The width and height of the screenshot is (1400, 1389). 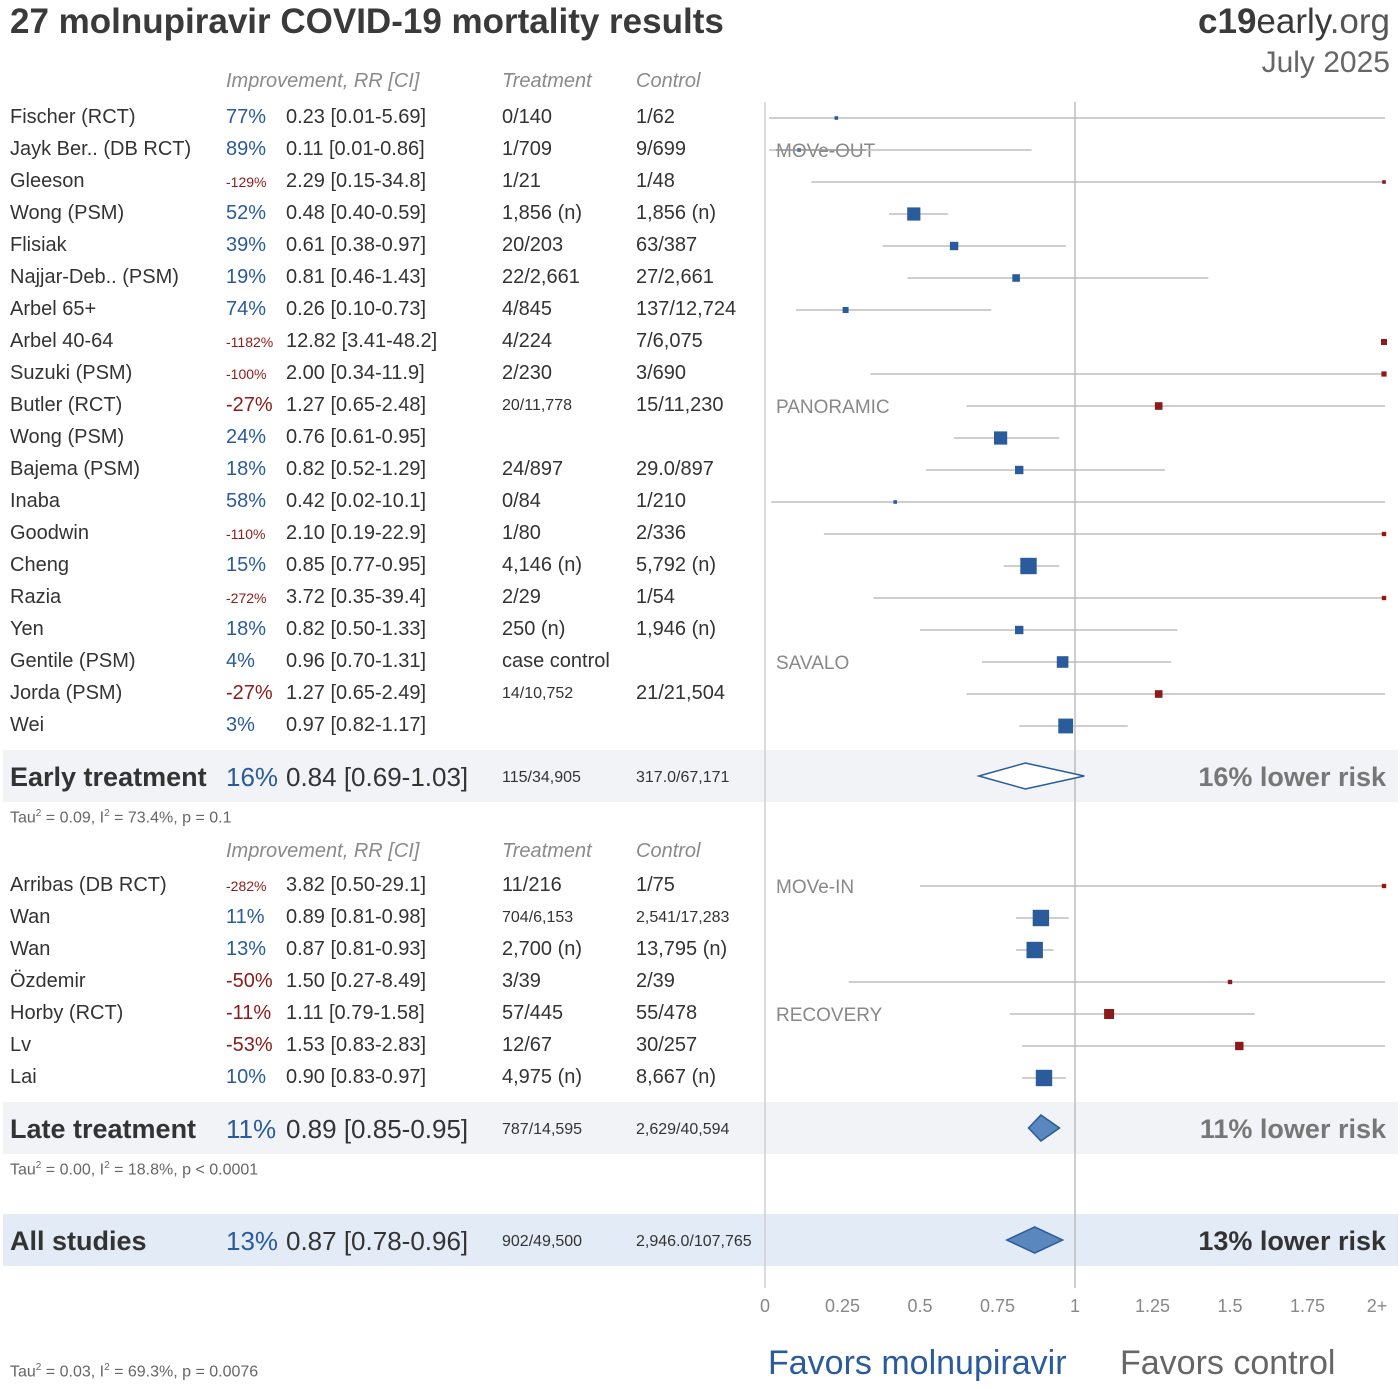 What do you see at coordinates (252, 1241) in the screenshot?
I see `overall-summary-improvement: 13%` at bounding box center [252, 1241].